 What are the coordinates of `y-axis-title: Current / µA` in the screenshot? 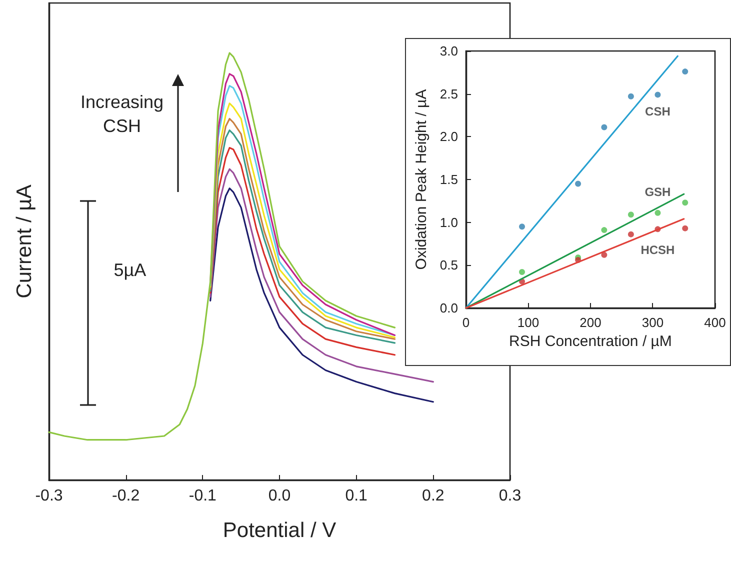 It's located at (24, 241).